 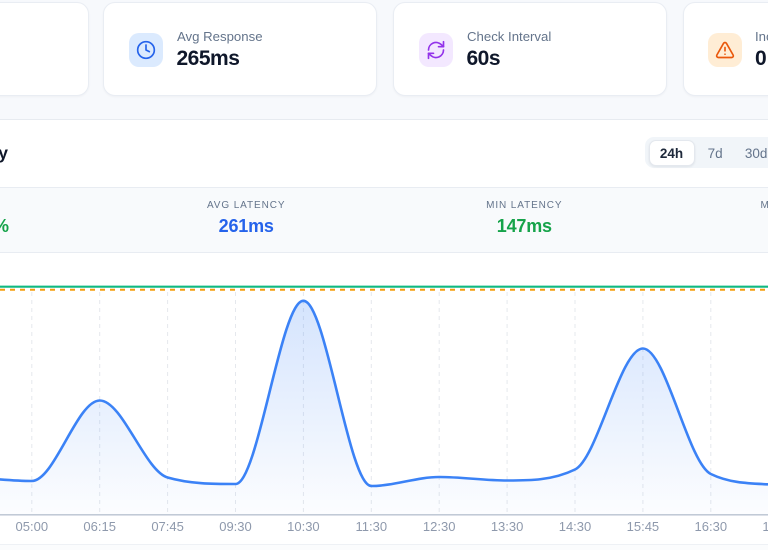 What do you see at coordinates (303, 526) in the screenshot?
I see `svg-text: 10:30` at bounding box center [303, 526].